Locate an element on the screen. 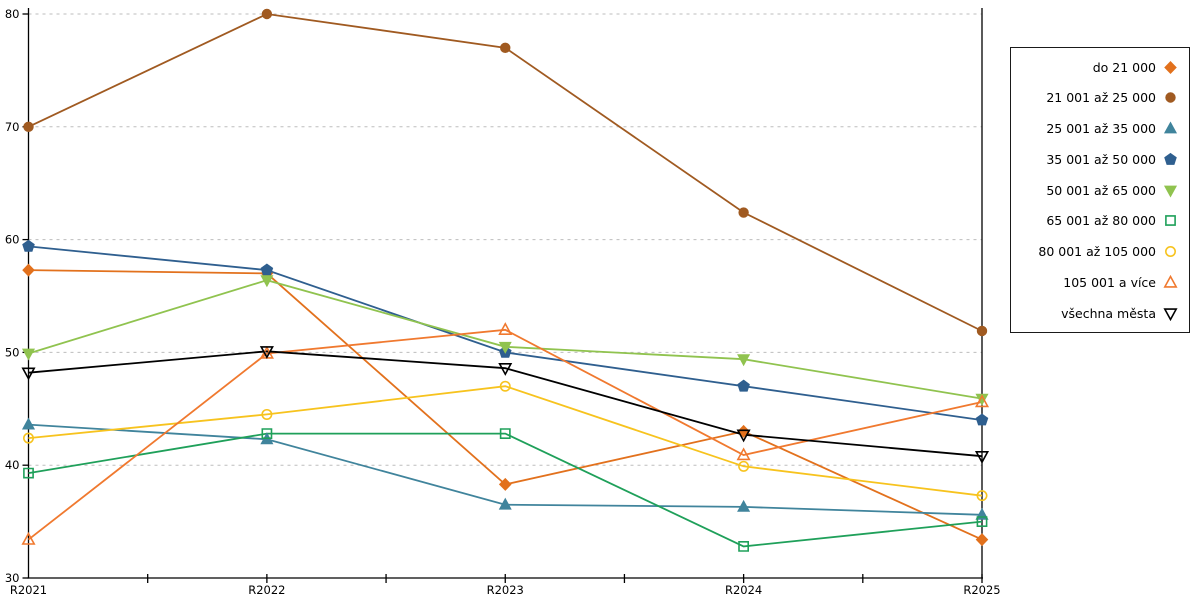  legend-item: 21 001 až 25 000 is located at coordinates (1100, 98).